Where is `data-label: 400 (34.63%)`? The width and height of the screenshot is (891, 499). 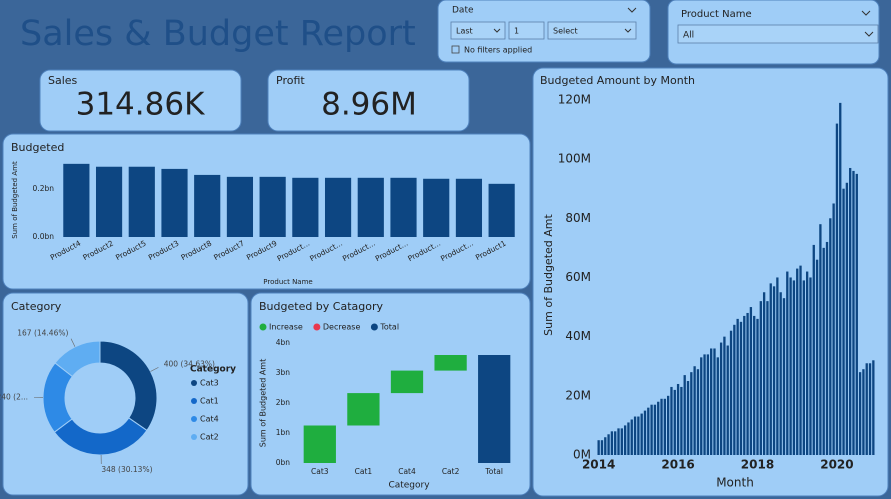 data-label: 400 (34.63%) is located at coordinates (189, 364).